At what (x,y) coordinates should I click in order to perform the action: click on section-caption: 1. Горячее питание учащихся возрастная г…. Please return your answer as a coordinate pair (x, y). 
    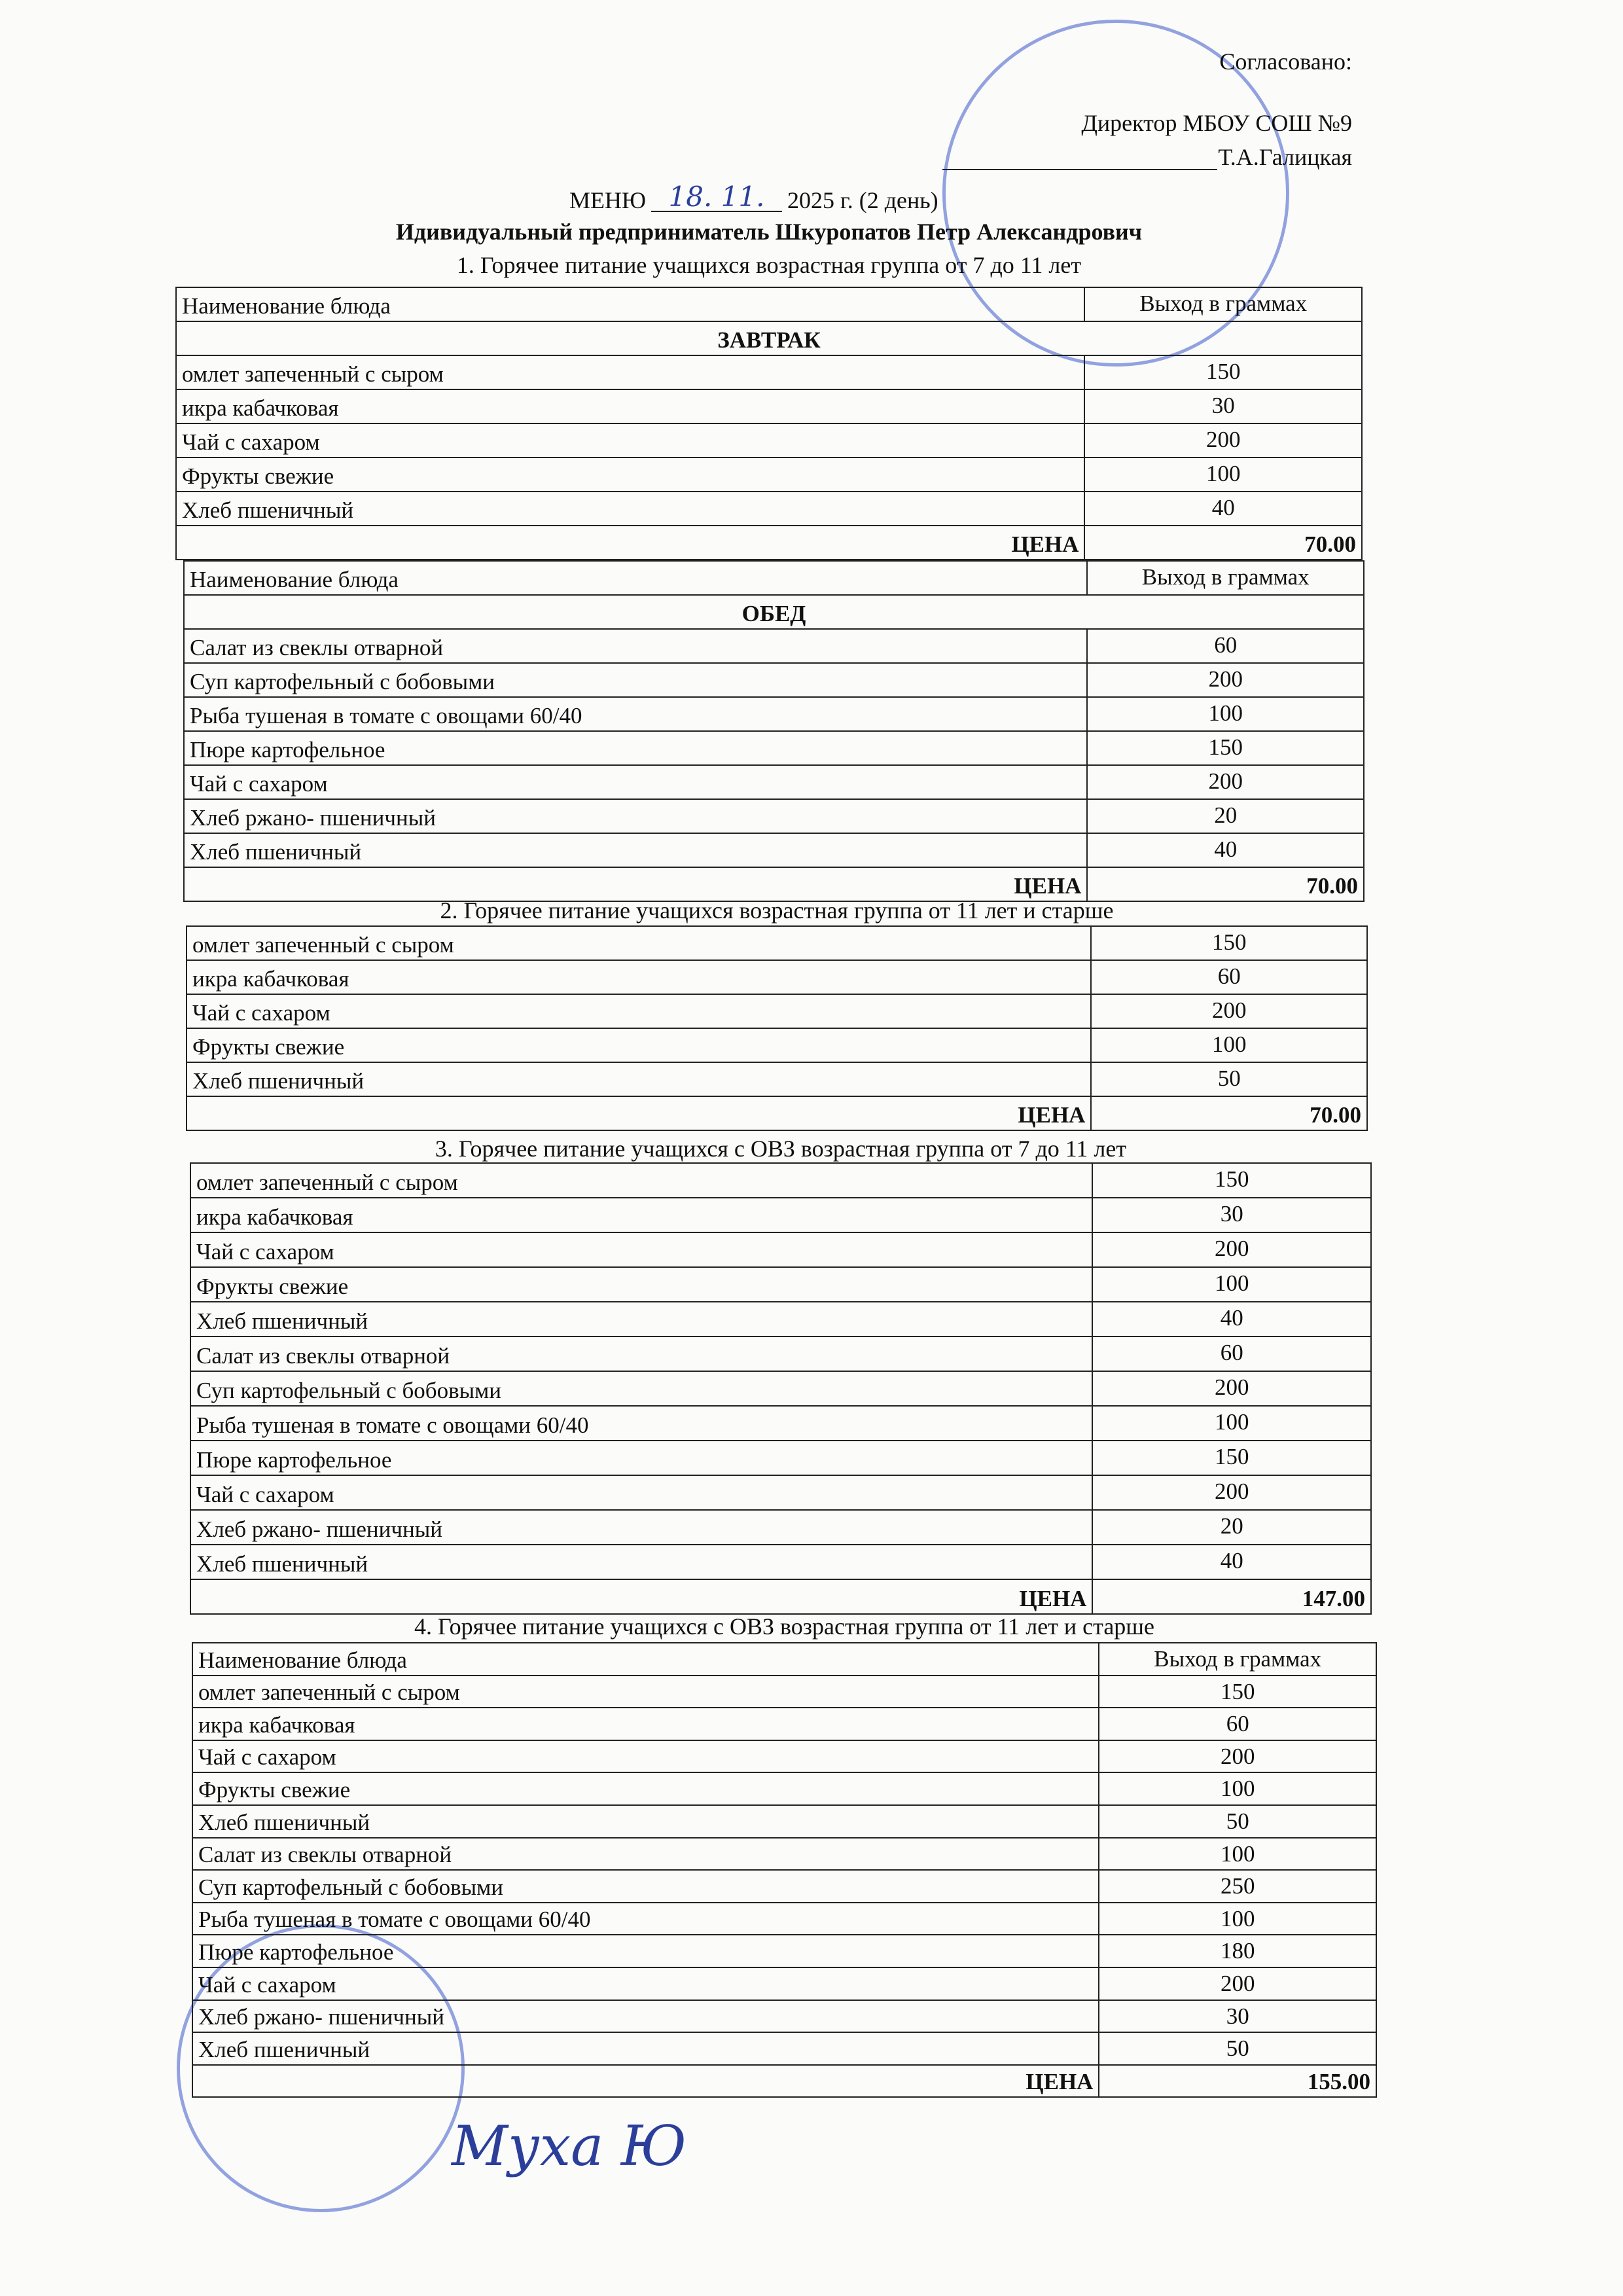
    Looking at the image, I should click on (769, 265).